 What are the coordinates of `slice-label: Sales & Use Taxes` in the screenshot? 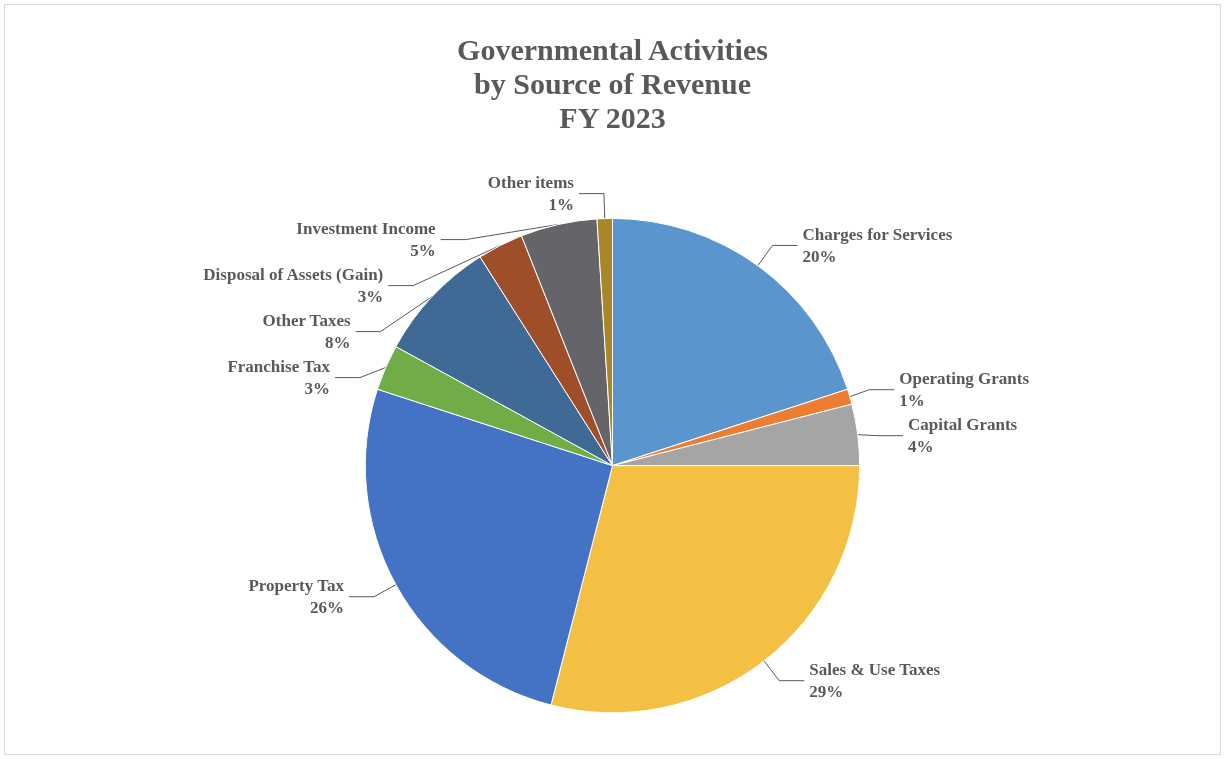 It's located at (875, 670).